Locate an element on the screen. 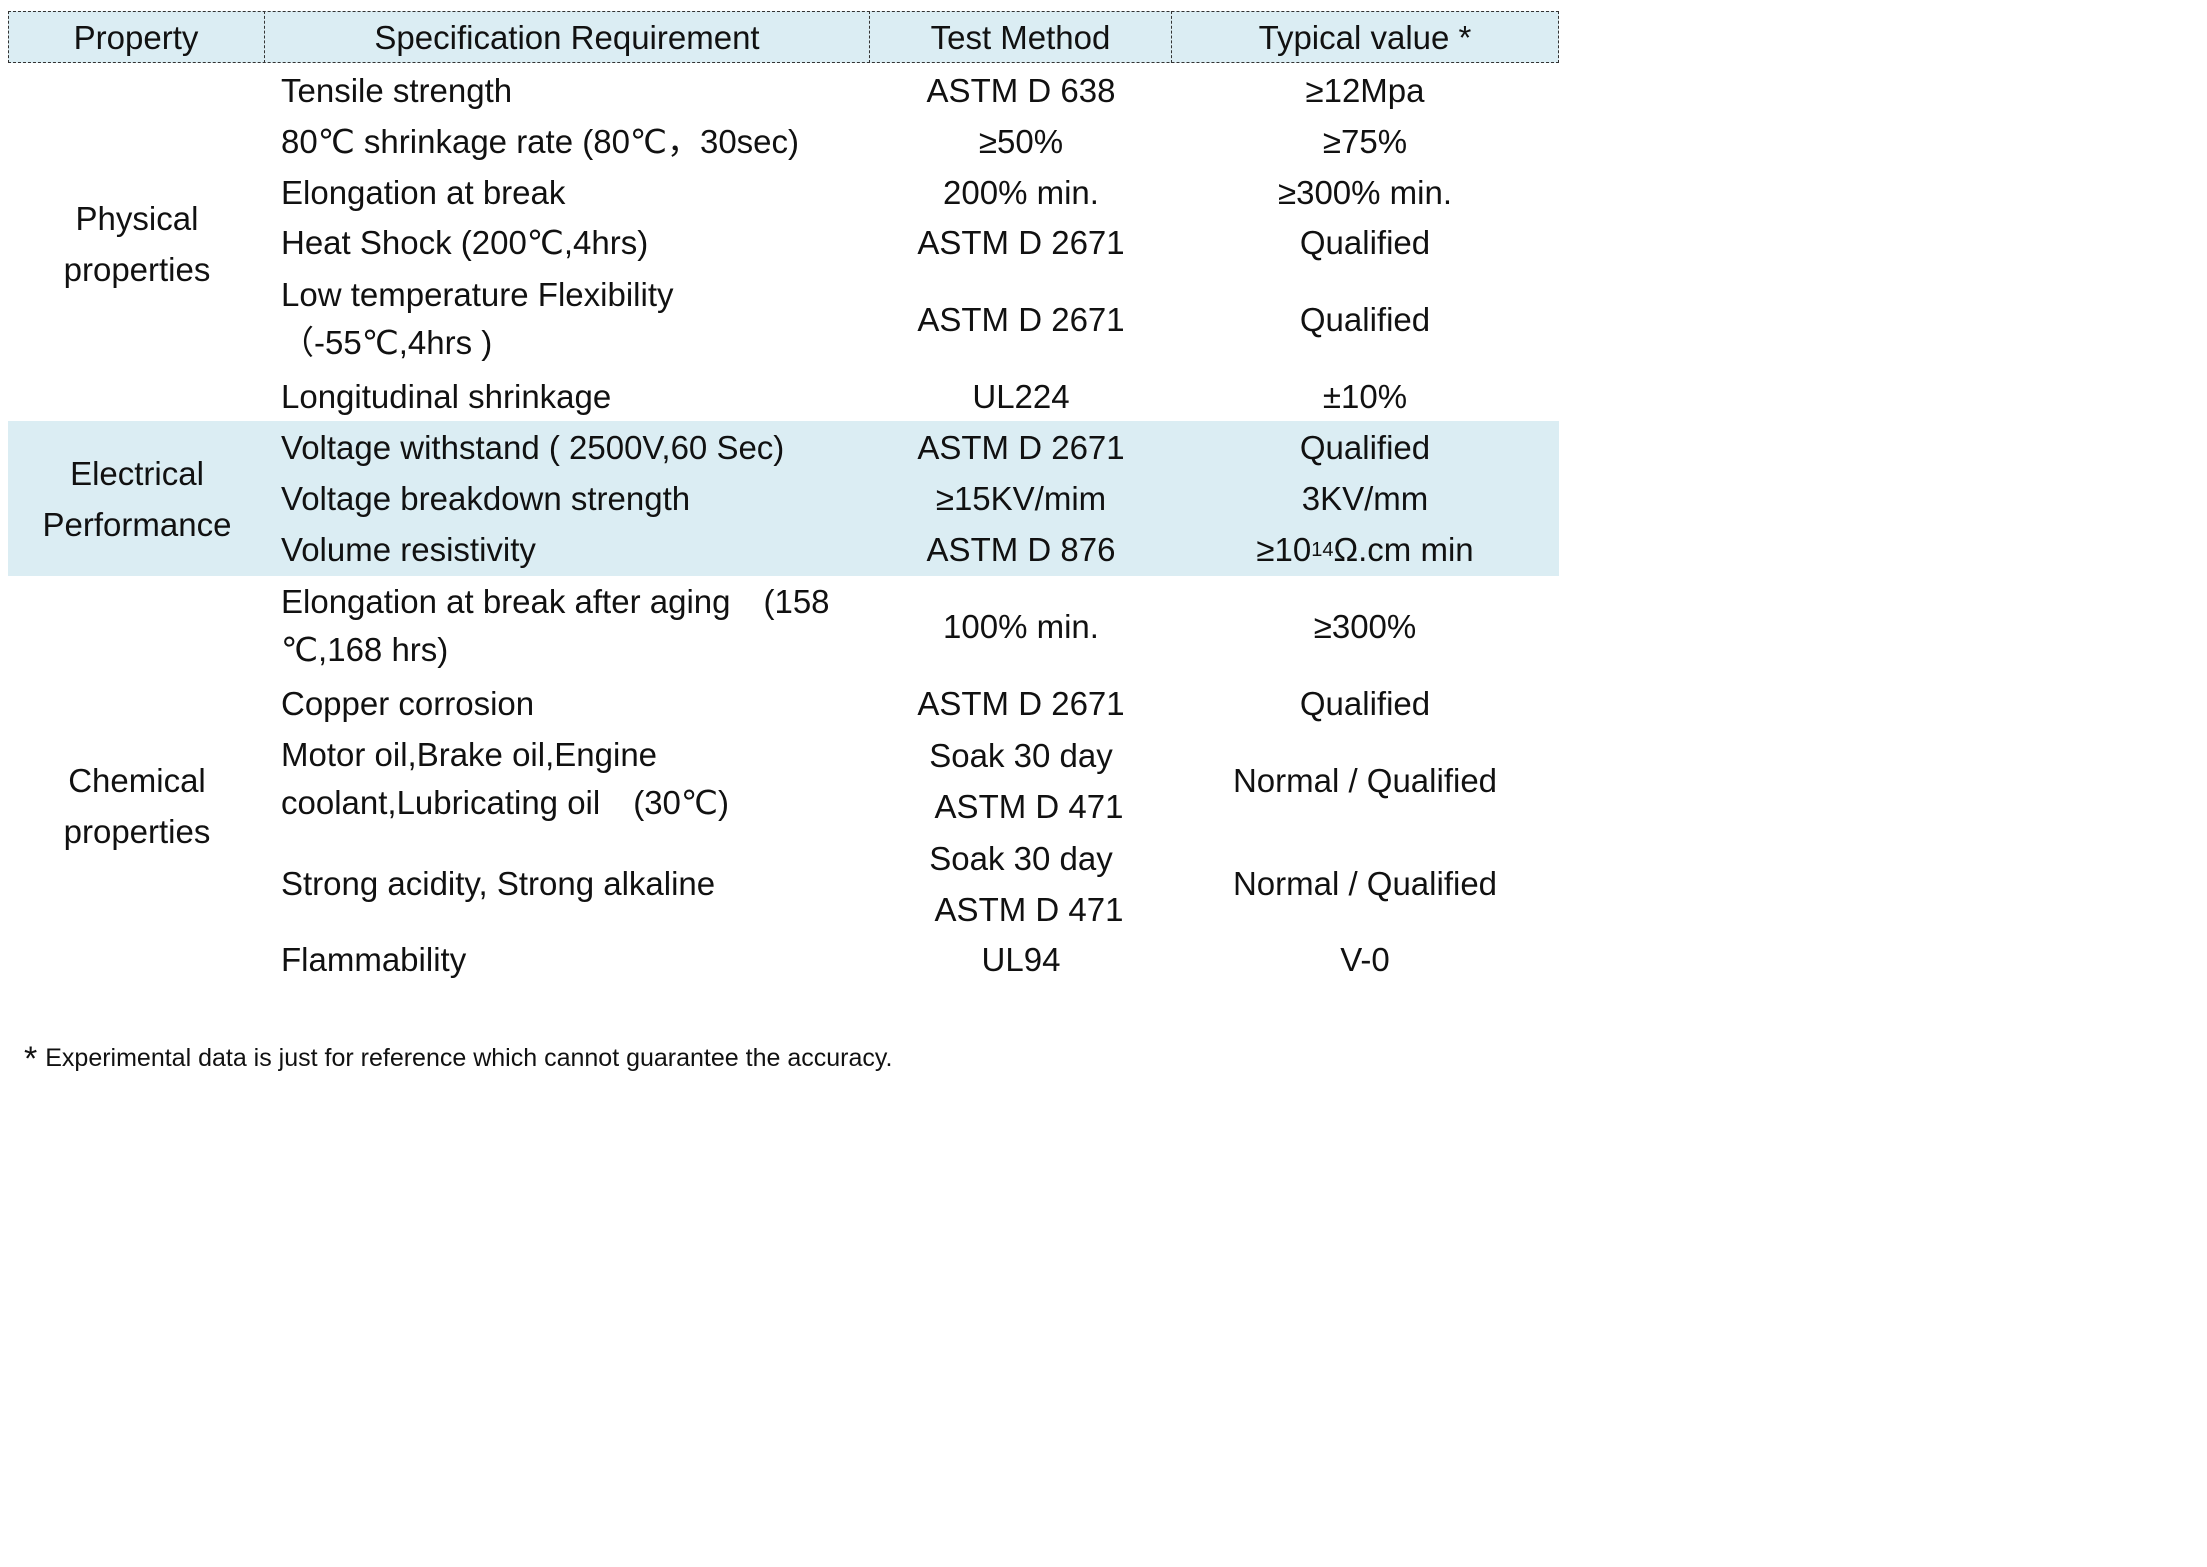 The image size is (2207, 1567). value-base: ≥10 is located at coordinates (1284, 549).